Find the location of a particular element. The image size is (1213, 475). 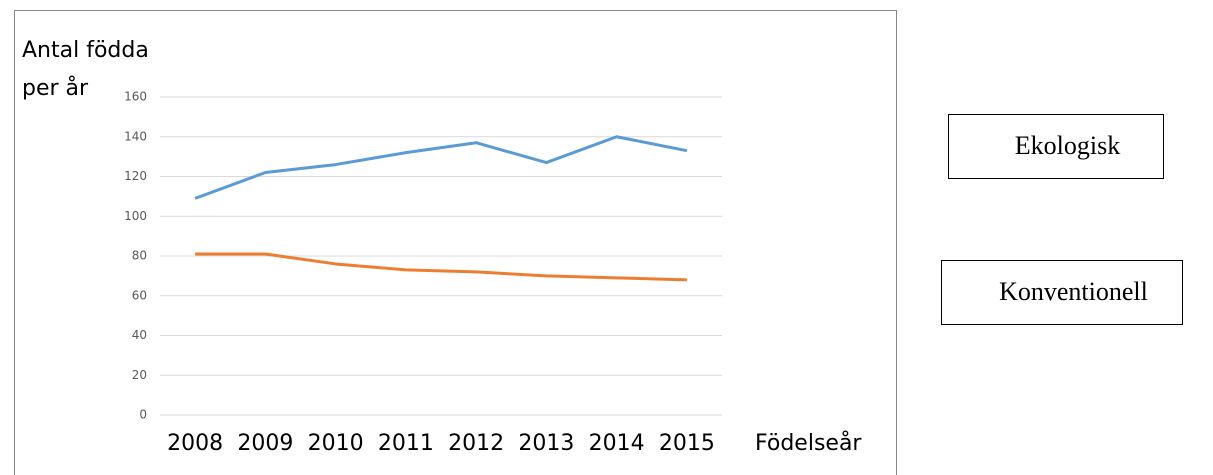

y-tick-label: 80 is located at coordinates (139, 256).